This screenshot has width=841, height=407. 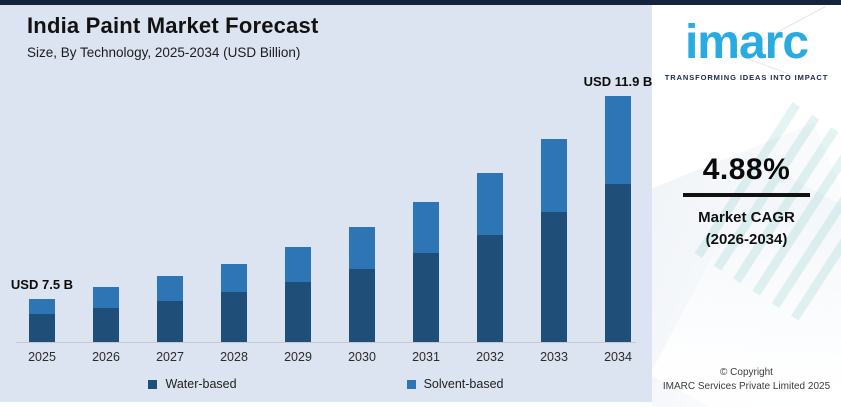 What do you see at coordinates (106, 325) in the screenshot?
I see `bar-2026-water-based-segment` at bounding box center [106, 325].